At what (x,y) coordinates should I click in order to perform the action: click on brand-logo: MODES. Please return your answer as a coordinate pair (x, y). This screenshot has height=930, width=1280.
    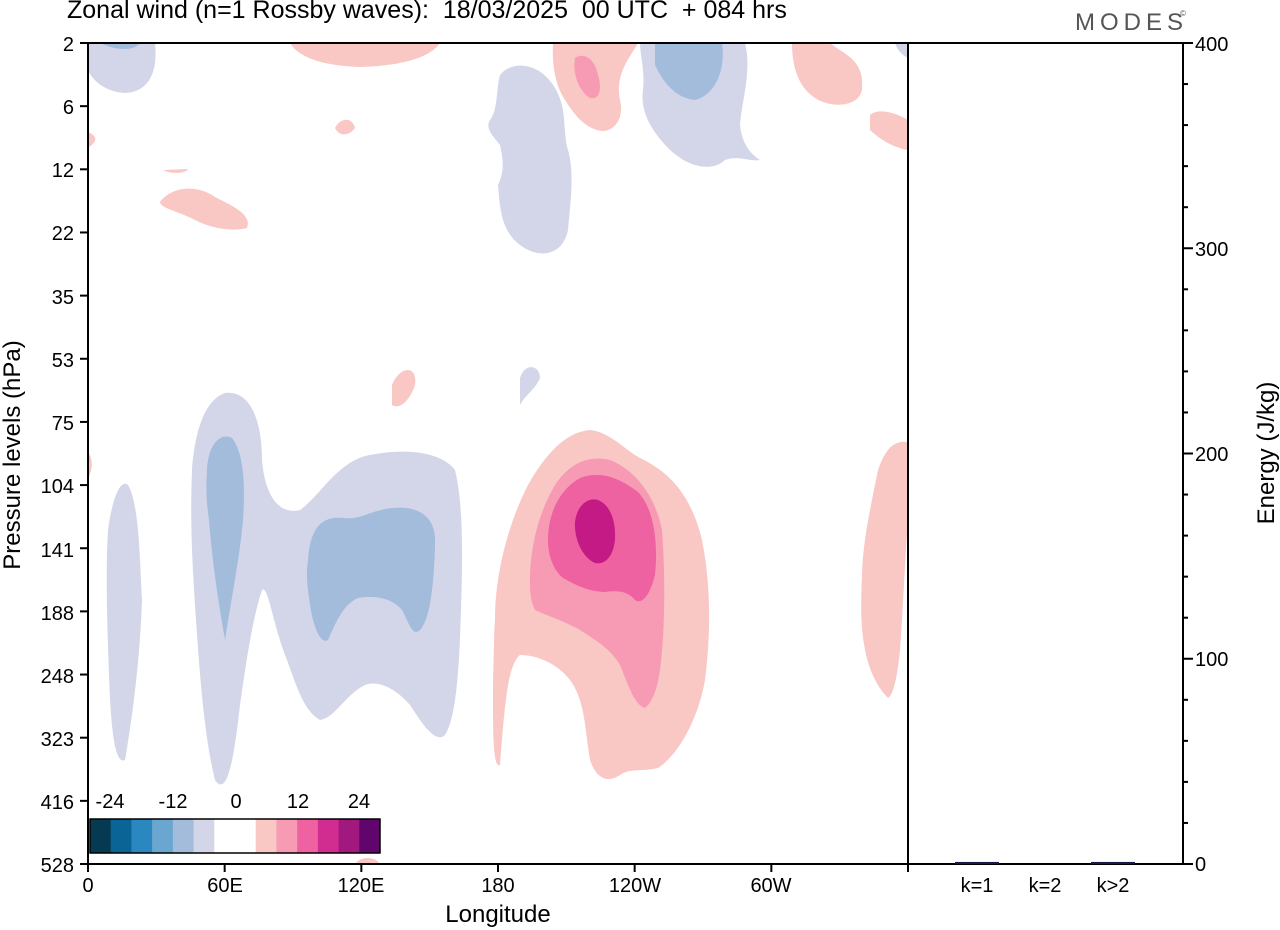
    Looking at the image, I should click on (1131, 22).